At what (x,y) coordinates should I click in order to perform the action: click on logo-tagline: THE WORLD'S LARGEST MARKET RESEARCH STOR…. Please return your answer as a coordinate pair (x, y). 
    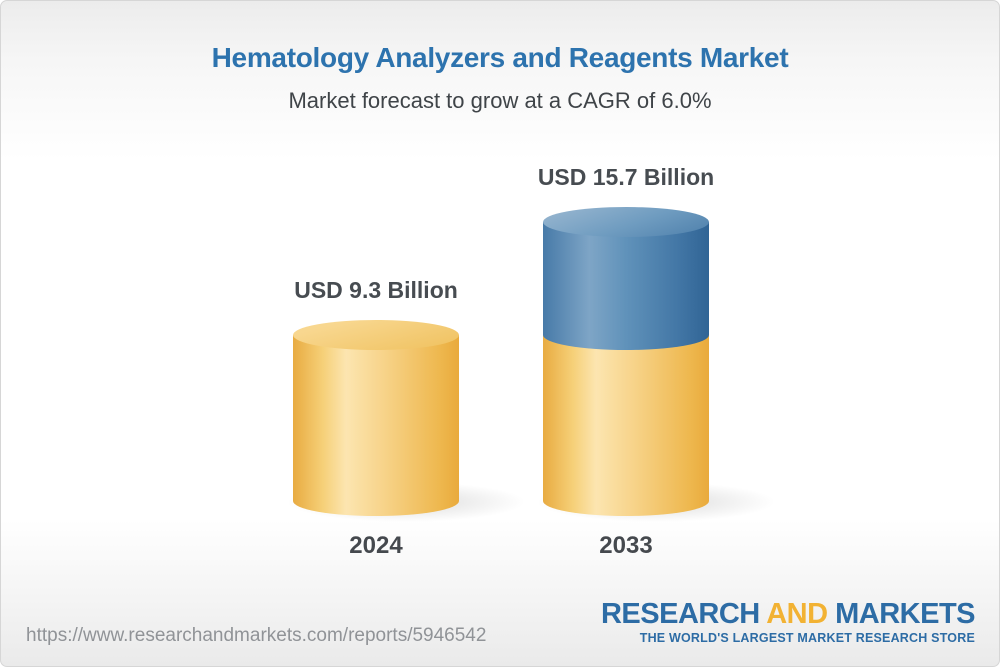
    Looking at the image, I should click on (807, 638).